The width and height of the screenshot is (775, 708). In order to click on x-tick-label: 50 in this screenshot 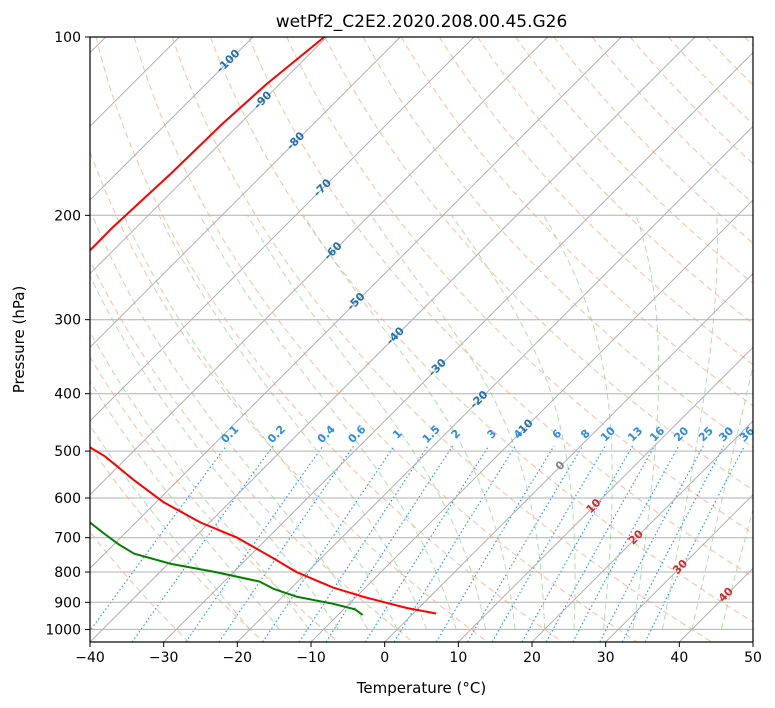, I will do `click(753, 658)`.